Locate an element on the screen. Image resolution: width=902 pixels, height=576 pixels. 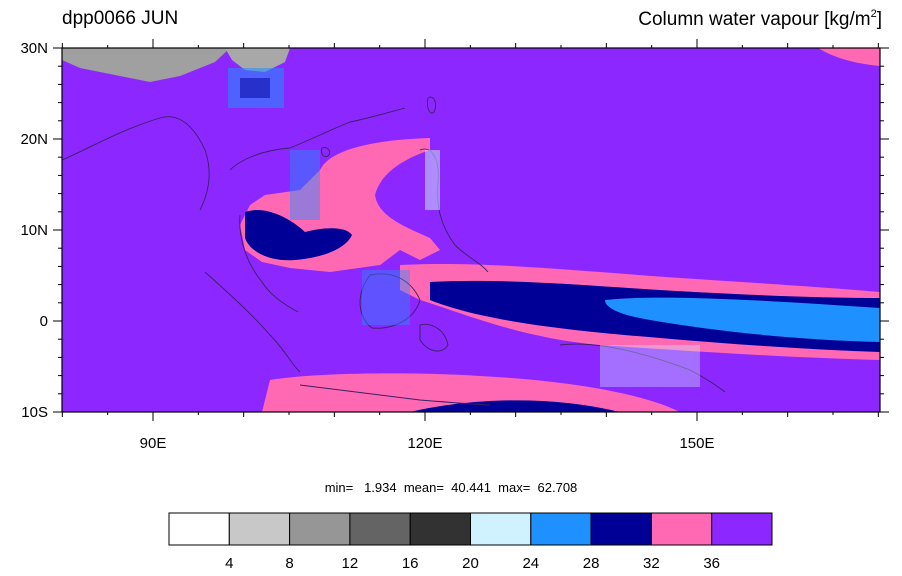
speckle-vietnam is located at coordinates (305, 185).